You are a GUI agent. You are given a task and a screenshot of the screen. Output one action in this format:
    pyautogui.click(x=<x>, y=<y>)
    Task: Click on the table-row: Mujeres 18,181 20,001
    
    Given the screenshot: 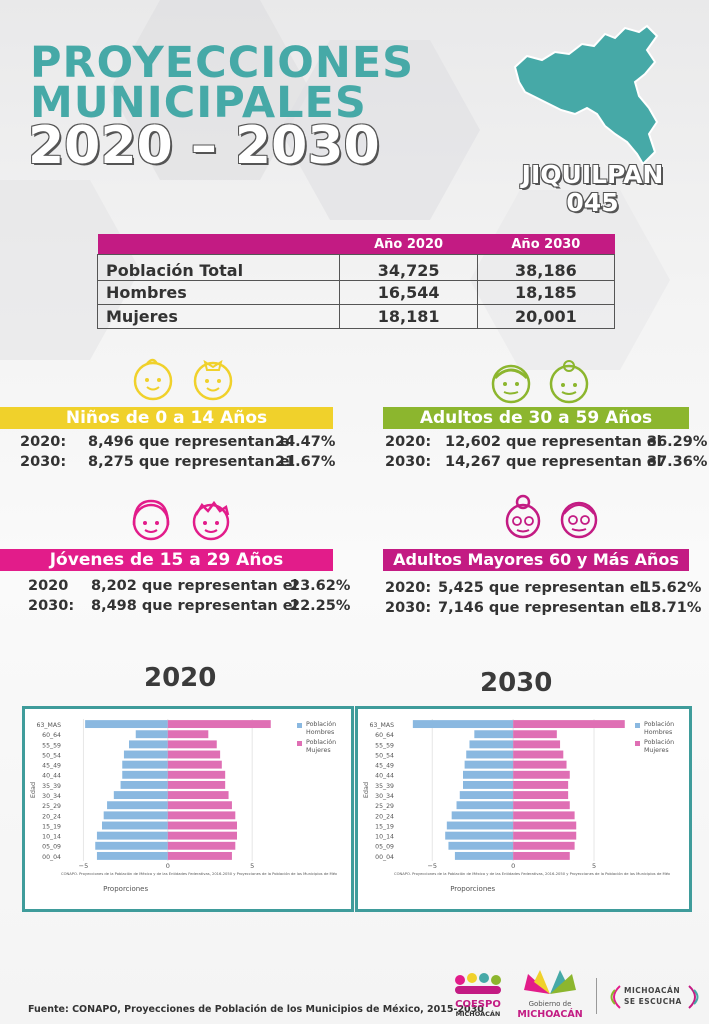 What is the action you would take?
    pyautogui.click(x=356, y=316)
    